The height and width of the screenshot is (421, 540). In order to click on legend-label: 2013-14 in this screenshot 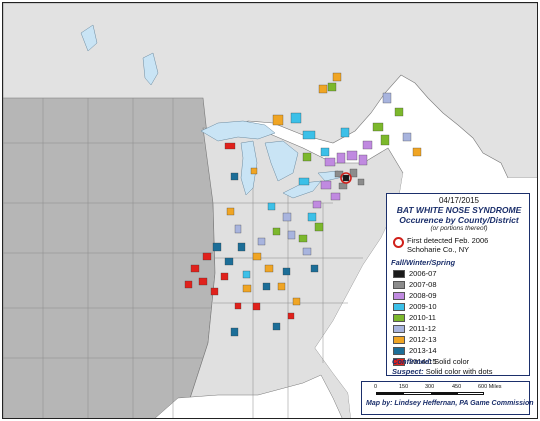, I will do `click(423, 350)`.